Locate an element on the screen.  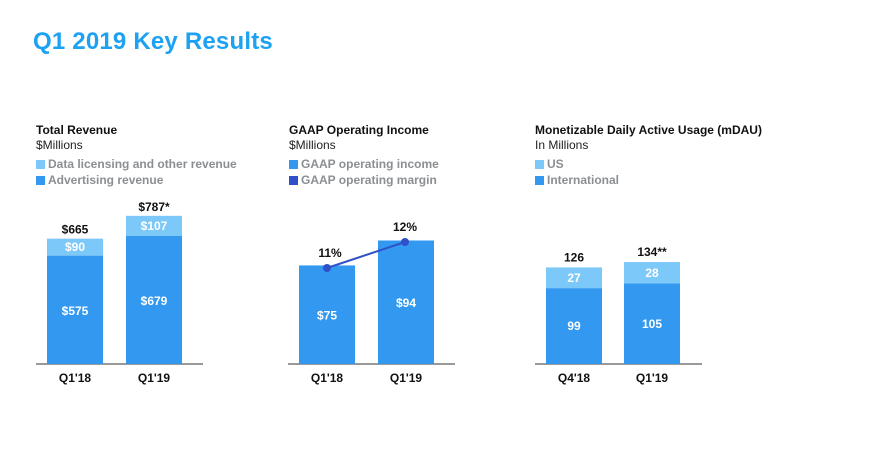
legend-item-data-licensing: Data licensing and other revenue is located at coordinates (156, 164).